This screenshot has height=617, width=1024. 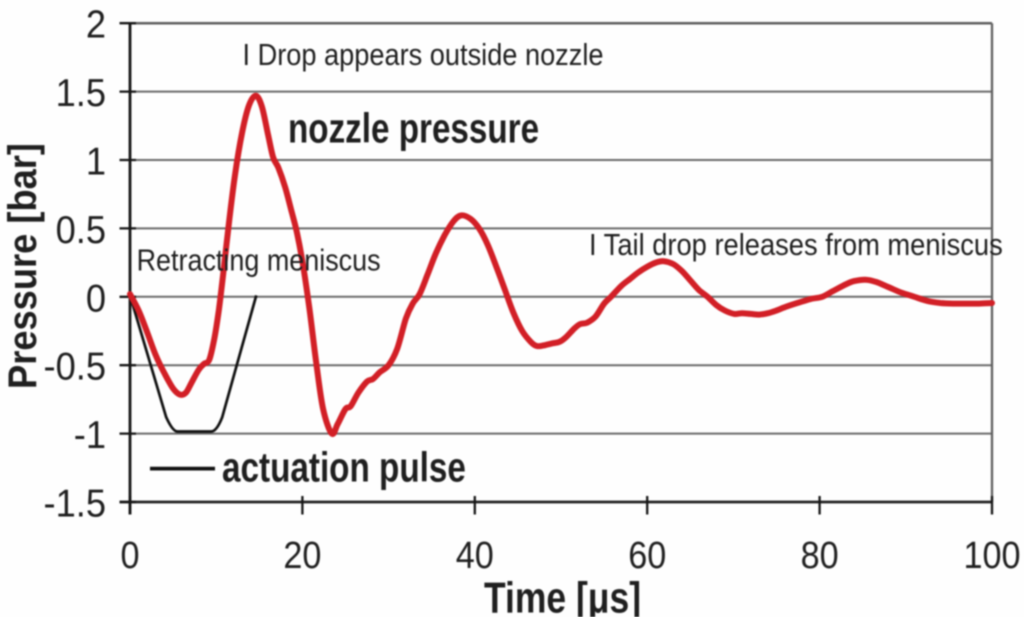 I want to click on svg-text: 1.5, so click(x=81, y=92).